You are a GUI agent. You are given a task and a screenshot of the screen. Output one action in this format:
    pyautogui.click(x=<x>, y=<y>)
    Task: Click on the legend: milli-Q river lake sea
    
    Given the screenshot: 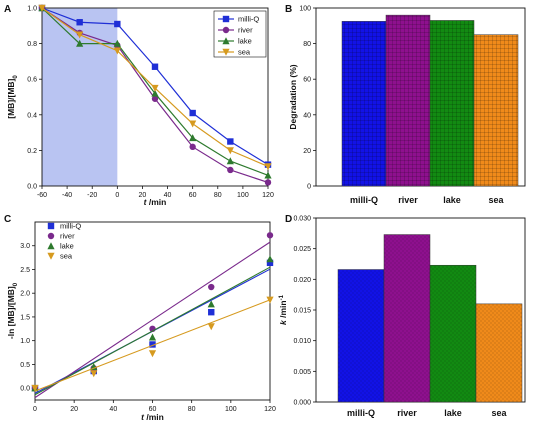 What is the action you would take?
    pyautogui.click(x=240, y=34)
    